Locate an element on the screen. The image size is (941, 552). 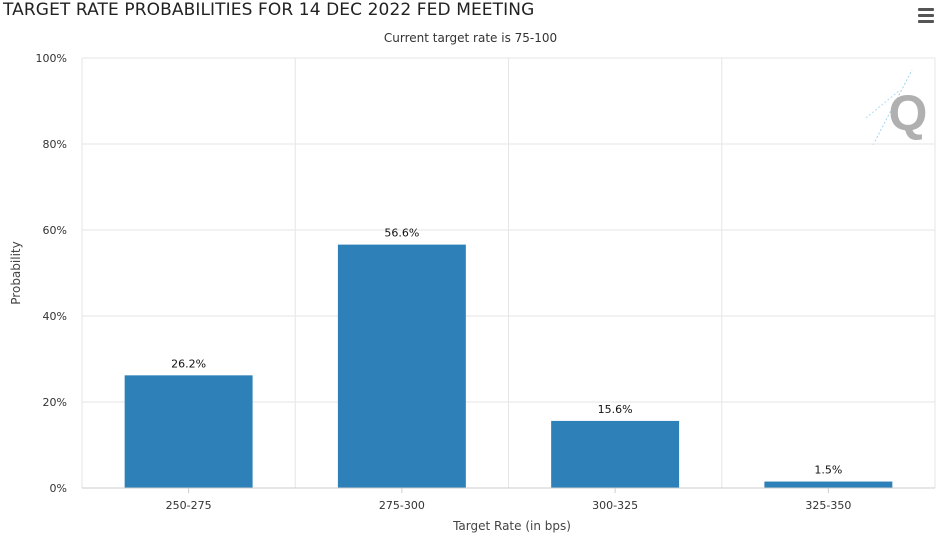
y-tick-label: 40% is located at coordinates (55, 316).